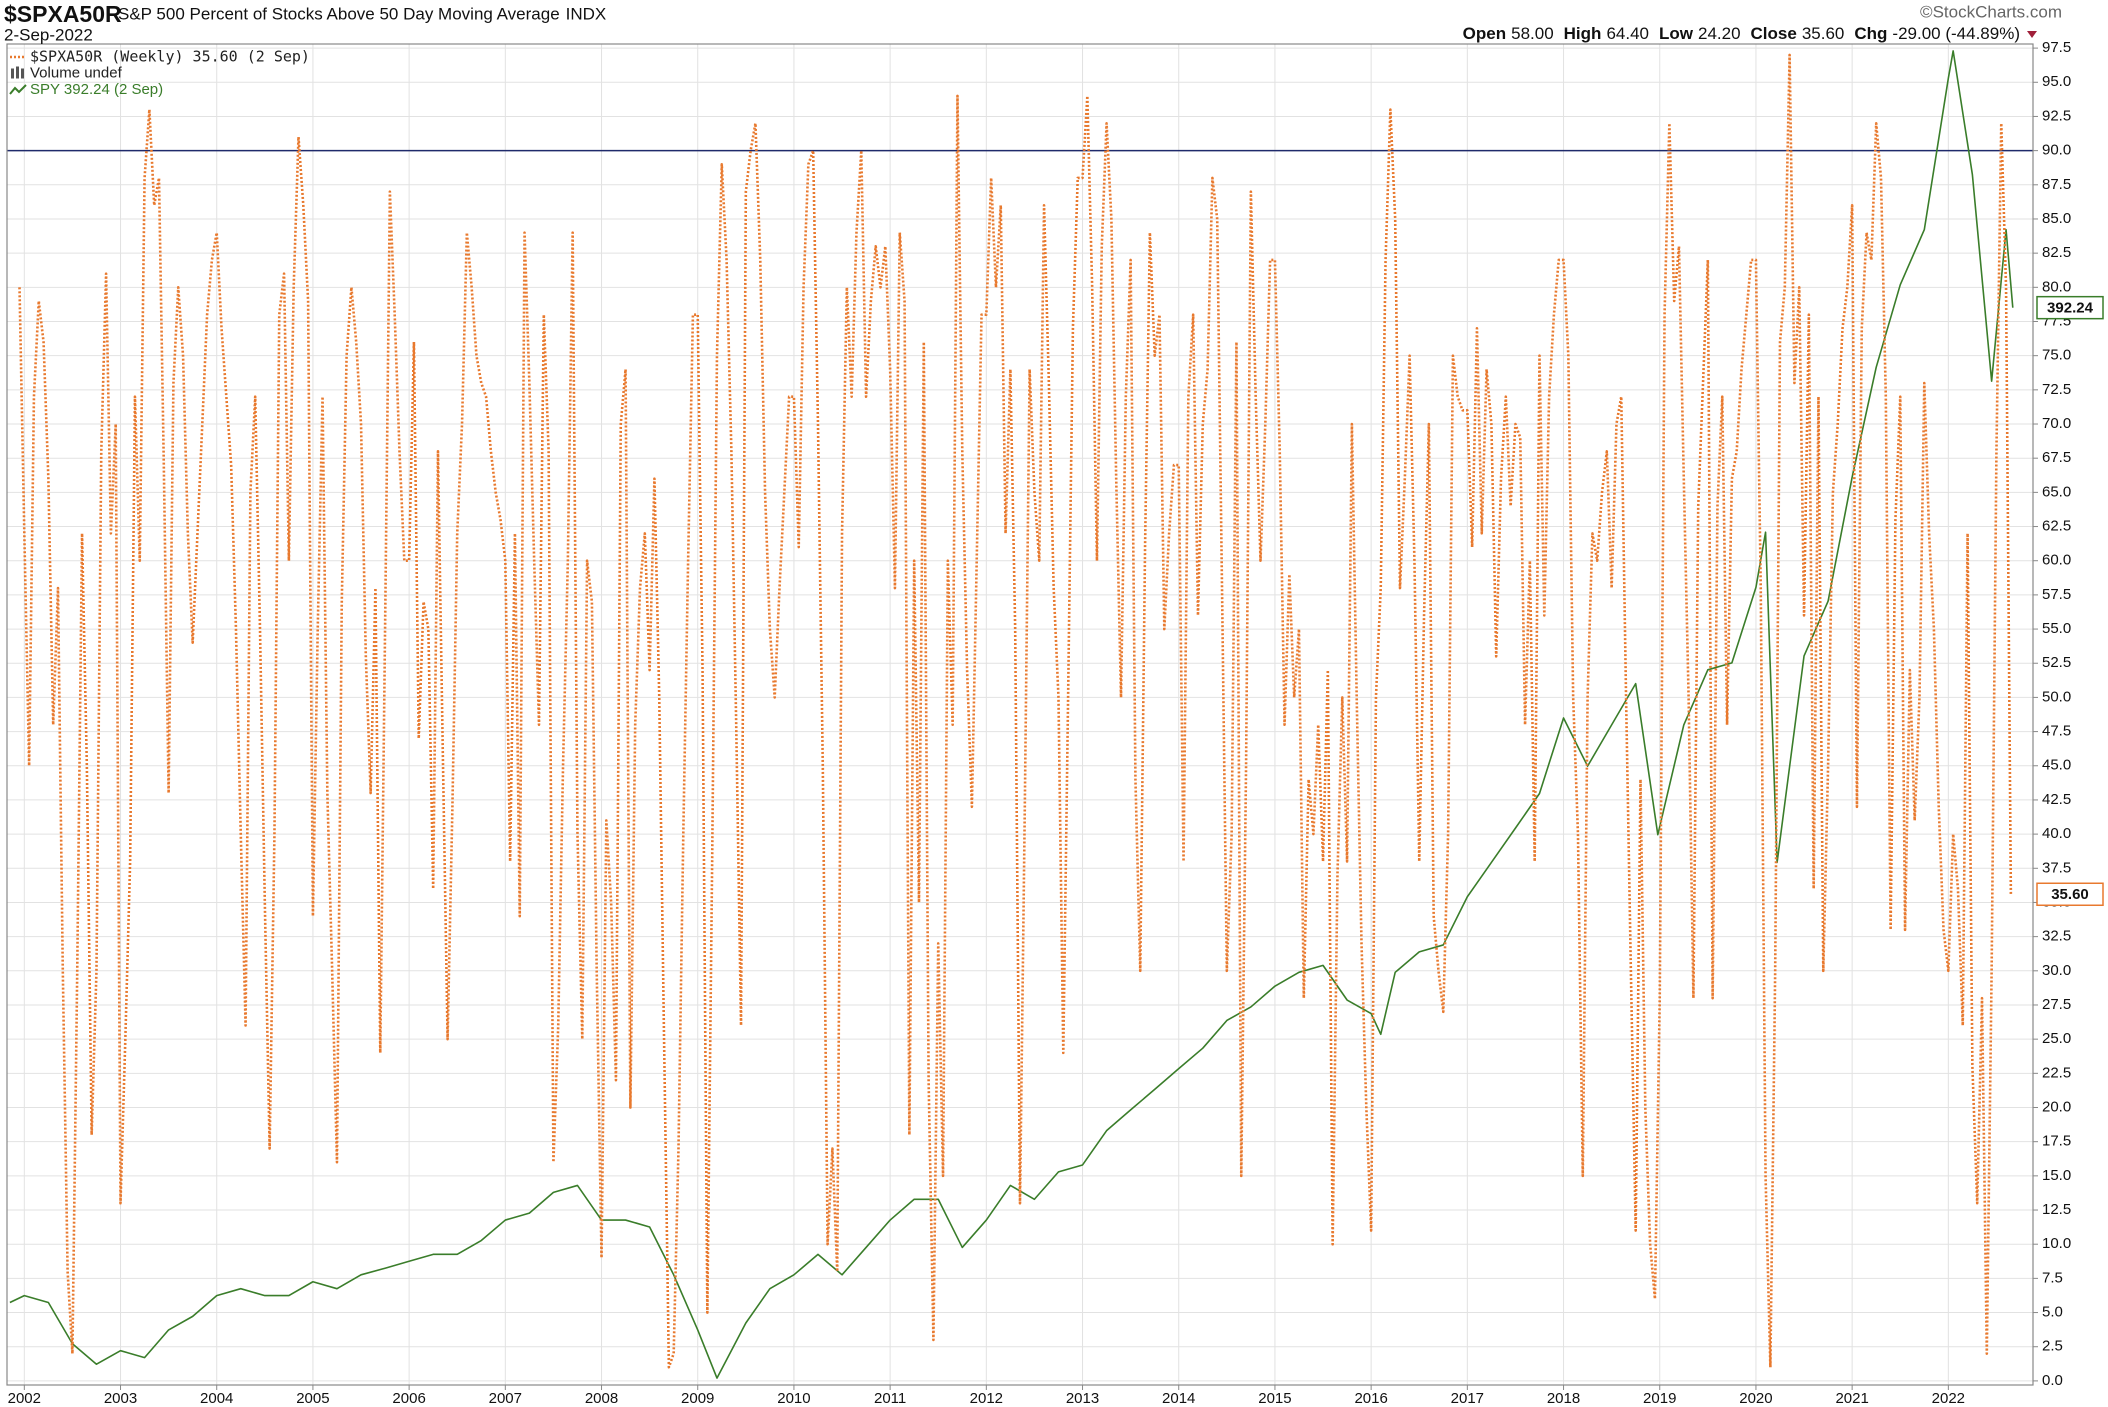  I want to click on x-tick-label: 2008, so click(601, 1398).